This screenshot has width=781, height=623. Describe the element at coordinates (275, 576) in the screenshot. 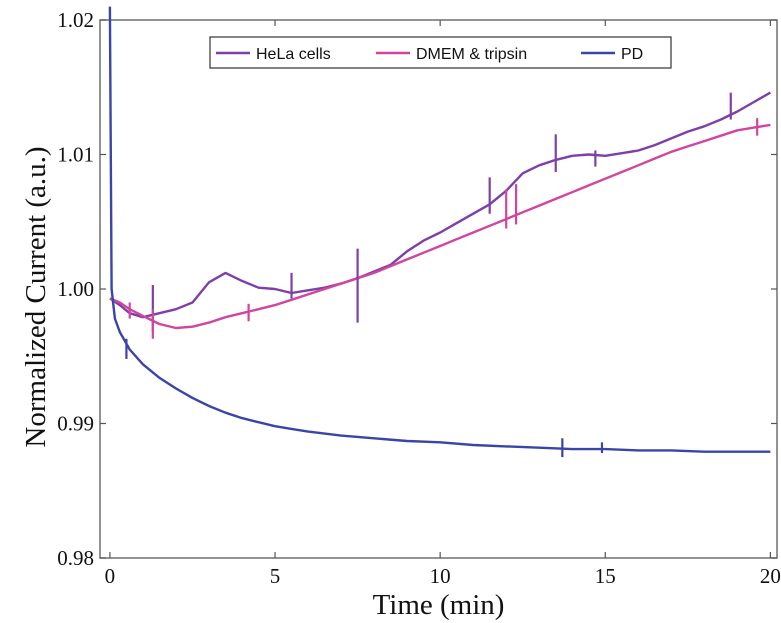

I see `x-tick-label: 5` at that location.